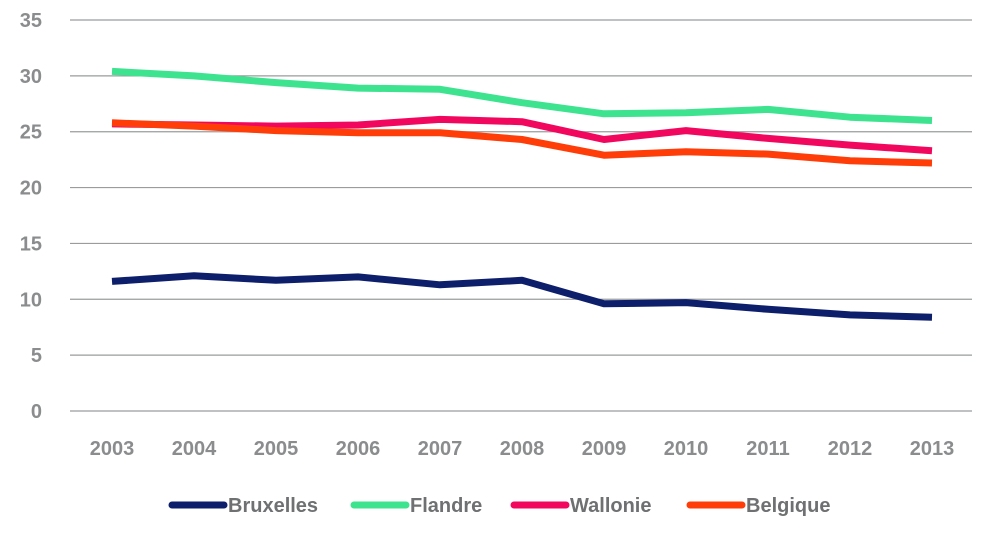 The height and width of the screenshot is (548, 1000). Describe the element at coordinates (522, 135) in the screenshot. I see `series-line-wallonie` at that location.